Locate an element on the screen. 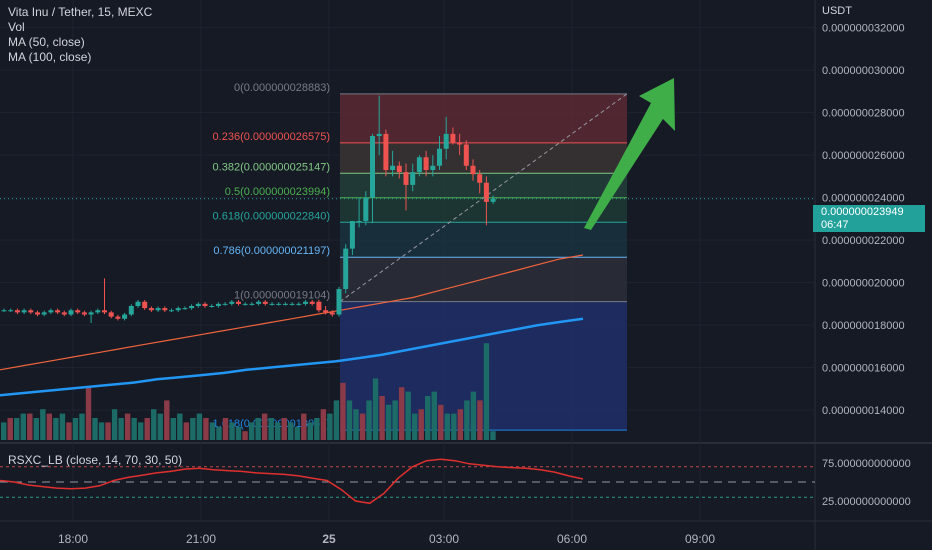  rsxc-tick-1: 25.000000000000 is located at coordinates (866, 502).